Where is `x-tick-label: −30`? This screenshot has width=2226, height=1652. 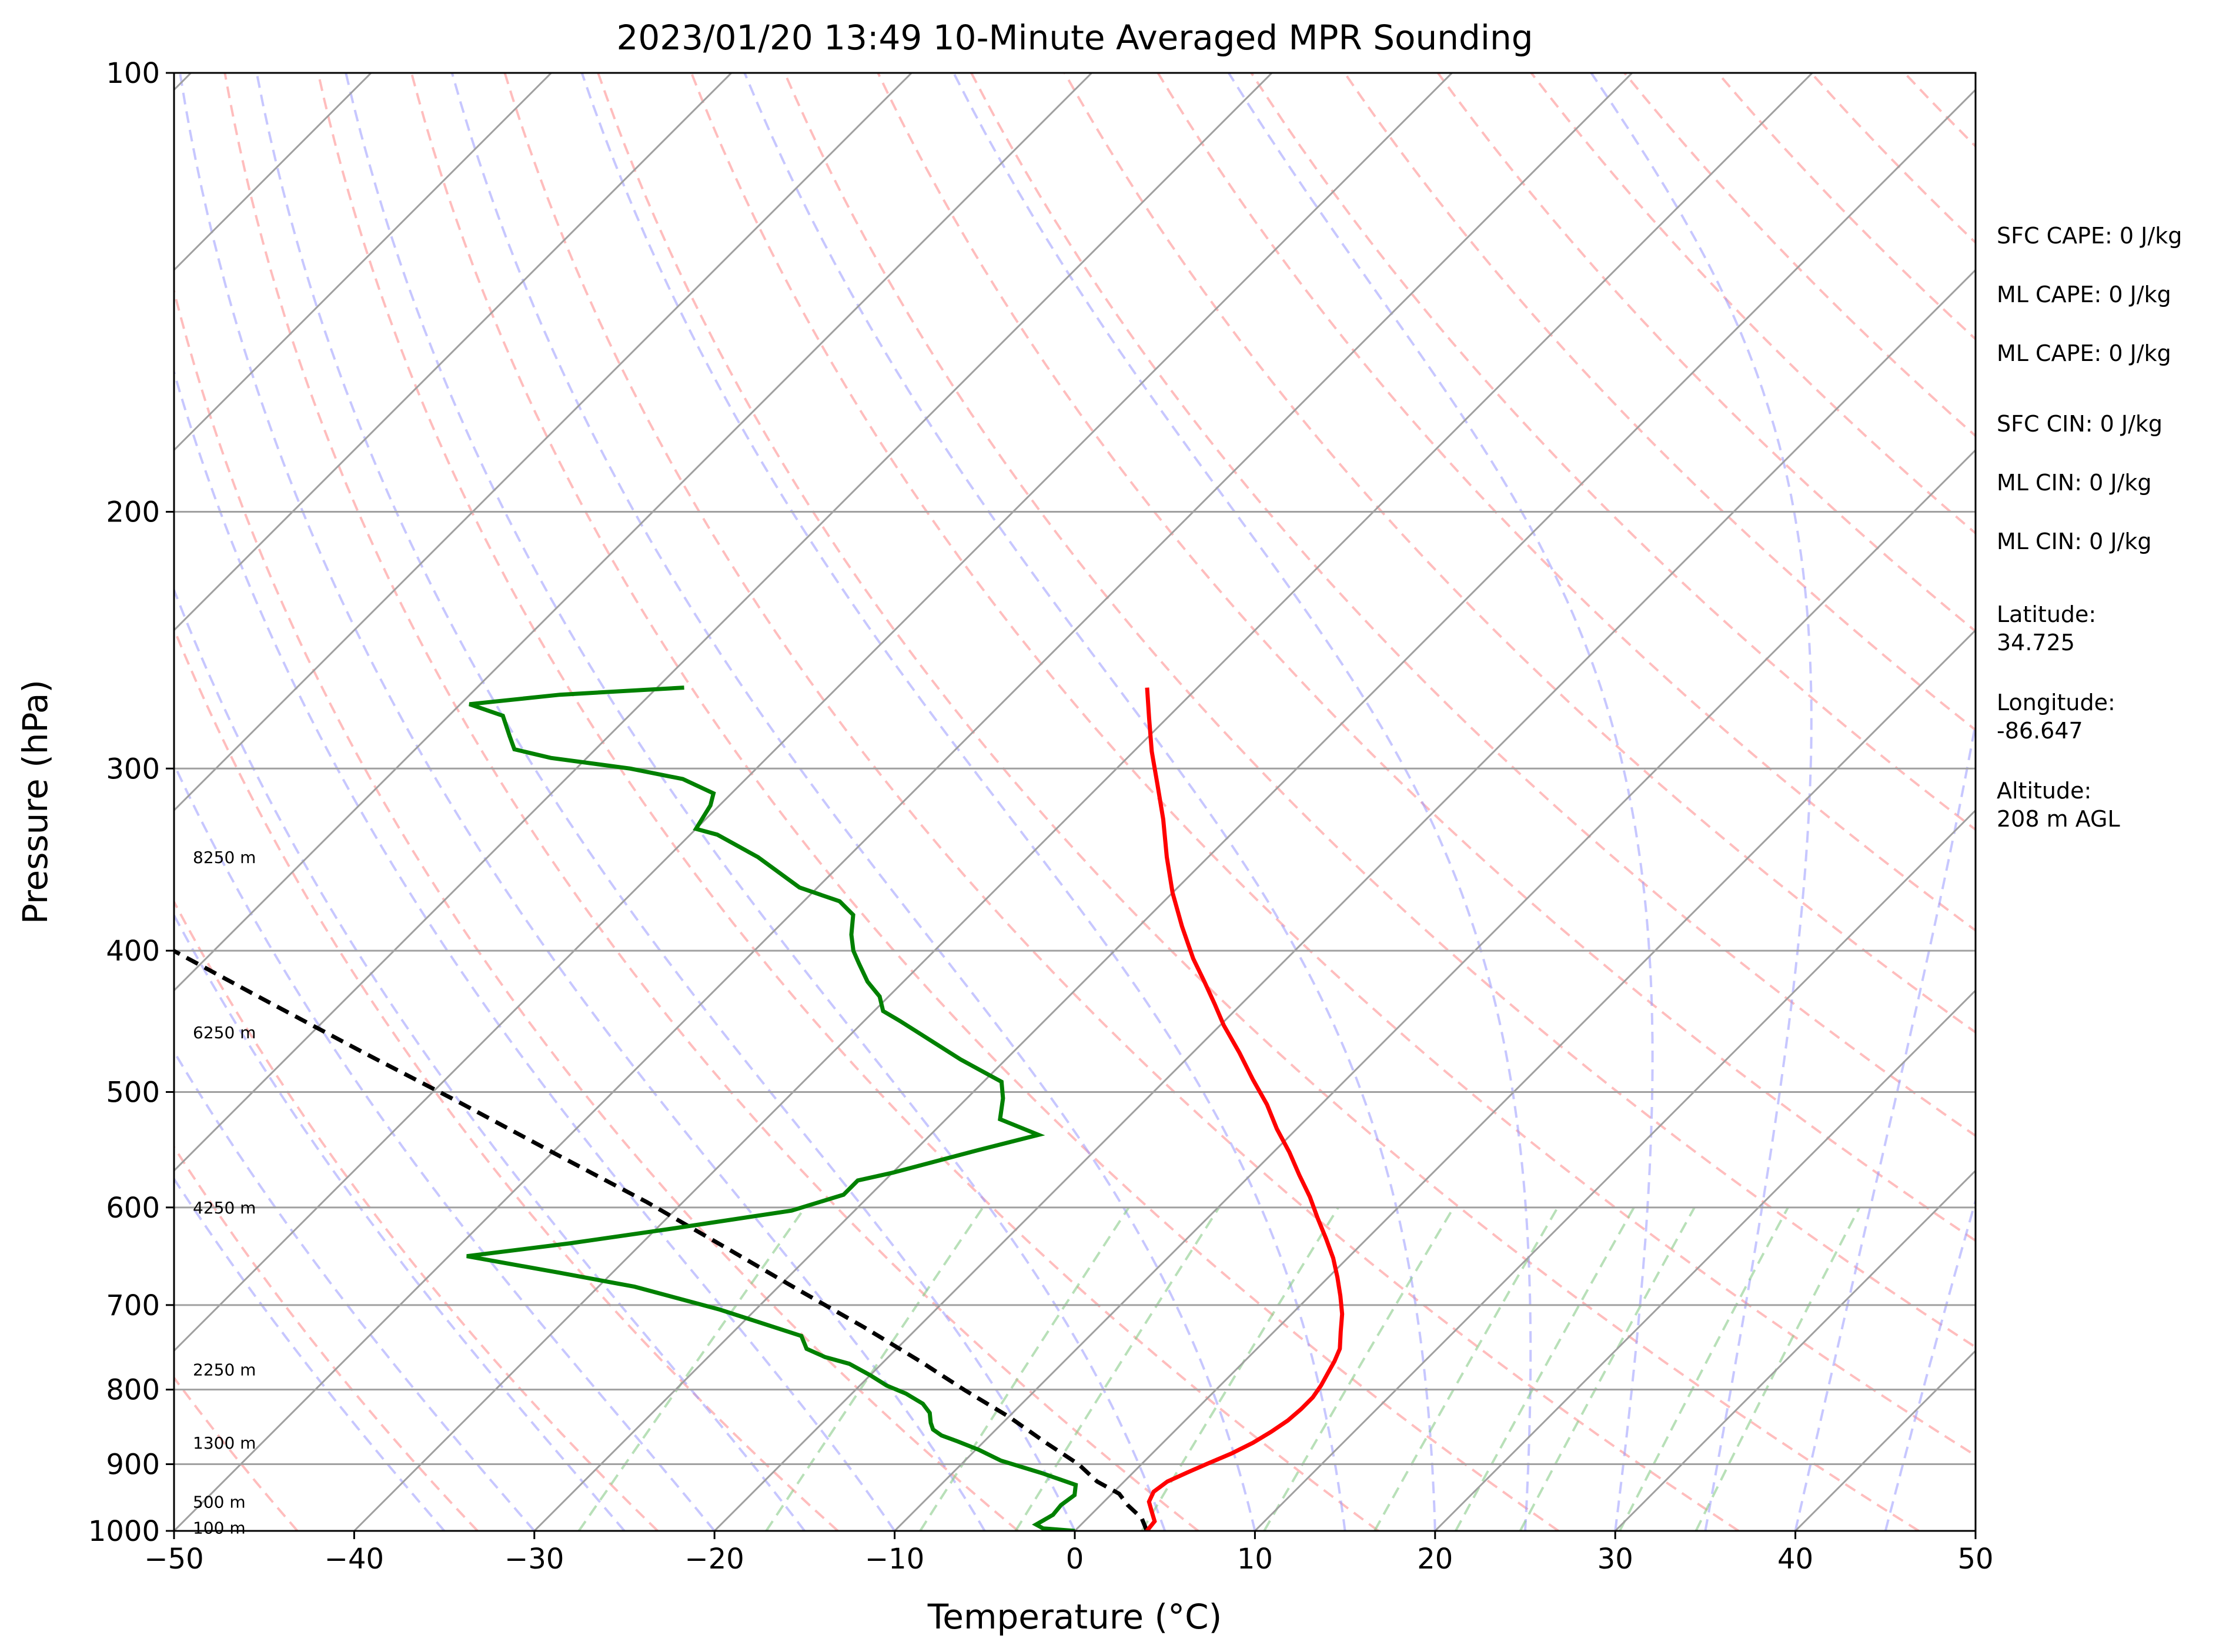
x-tick-label: −30 is located at coordinates (534, 1560).